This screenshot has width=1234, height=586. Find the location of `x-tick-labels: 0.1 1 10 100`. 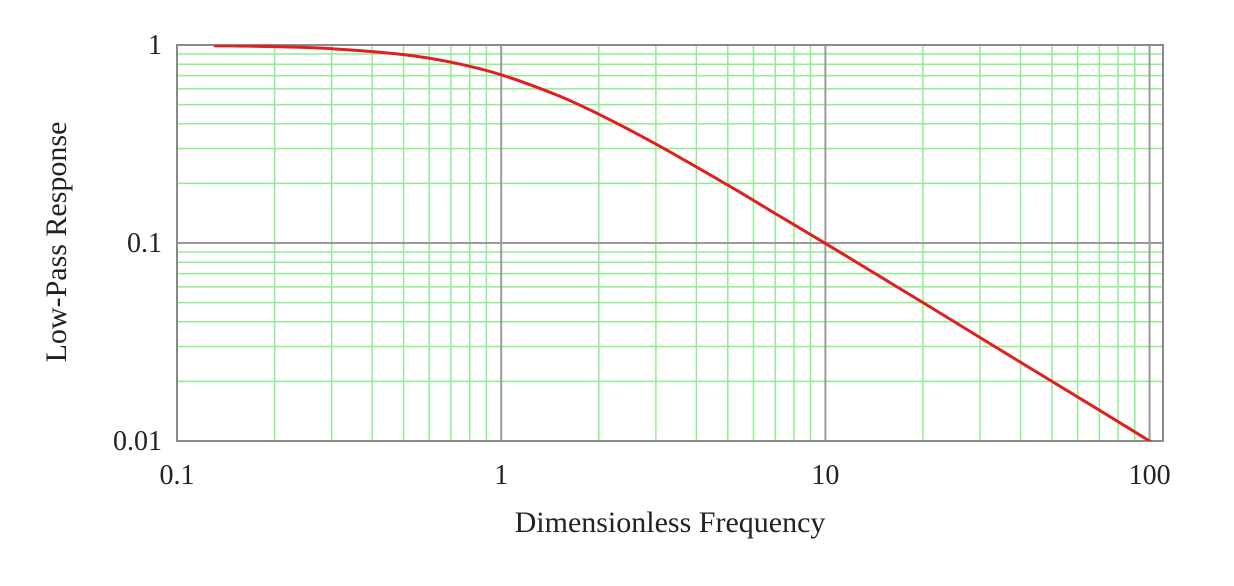

x-tick-labels: 0.1 1 10 100 is located at coordinates (665, 475).